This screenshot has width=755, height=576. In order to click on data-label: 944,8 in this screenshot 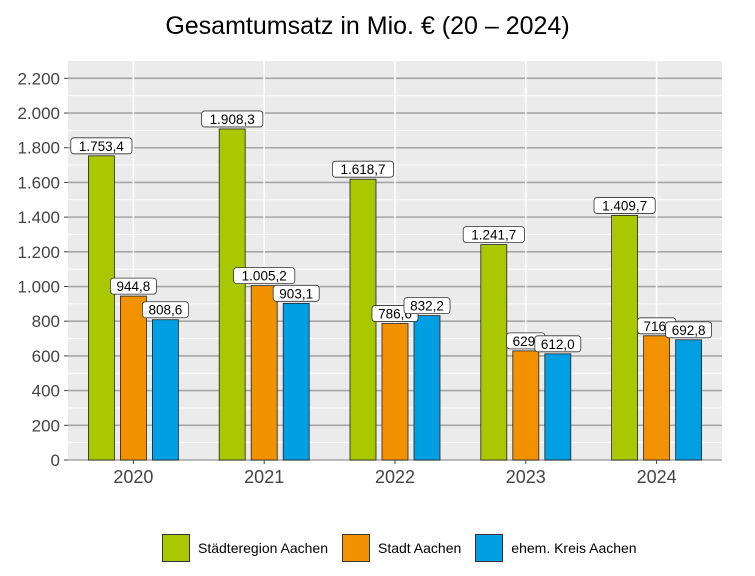, I will do `click(134, 286)`.